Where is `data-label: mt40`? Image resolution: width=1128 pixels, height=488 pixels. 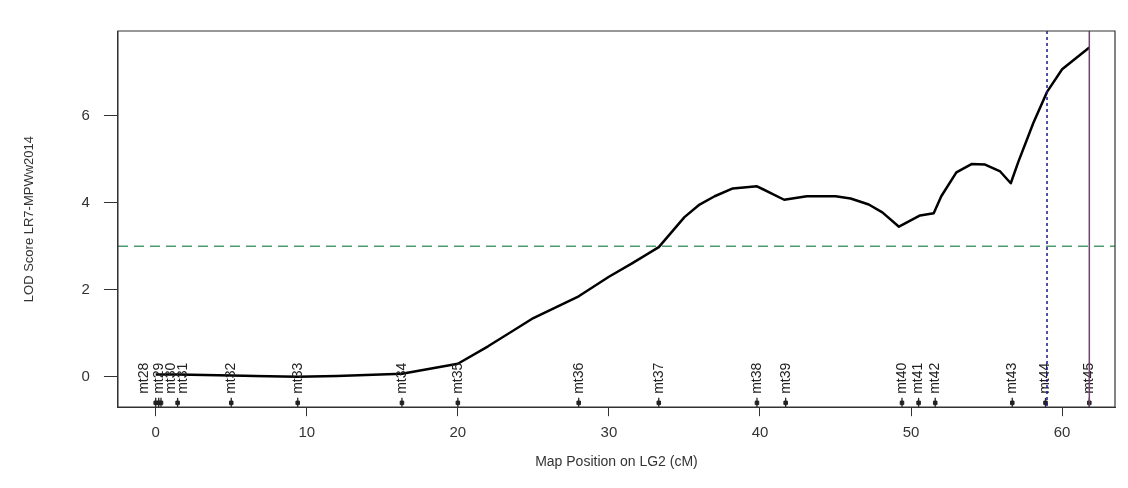 data-label: mt40 is located at coordinates (900, 378).